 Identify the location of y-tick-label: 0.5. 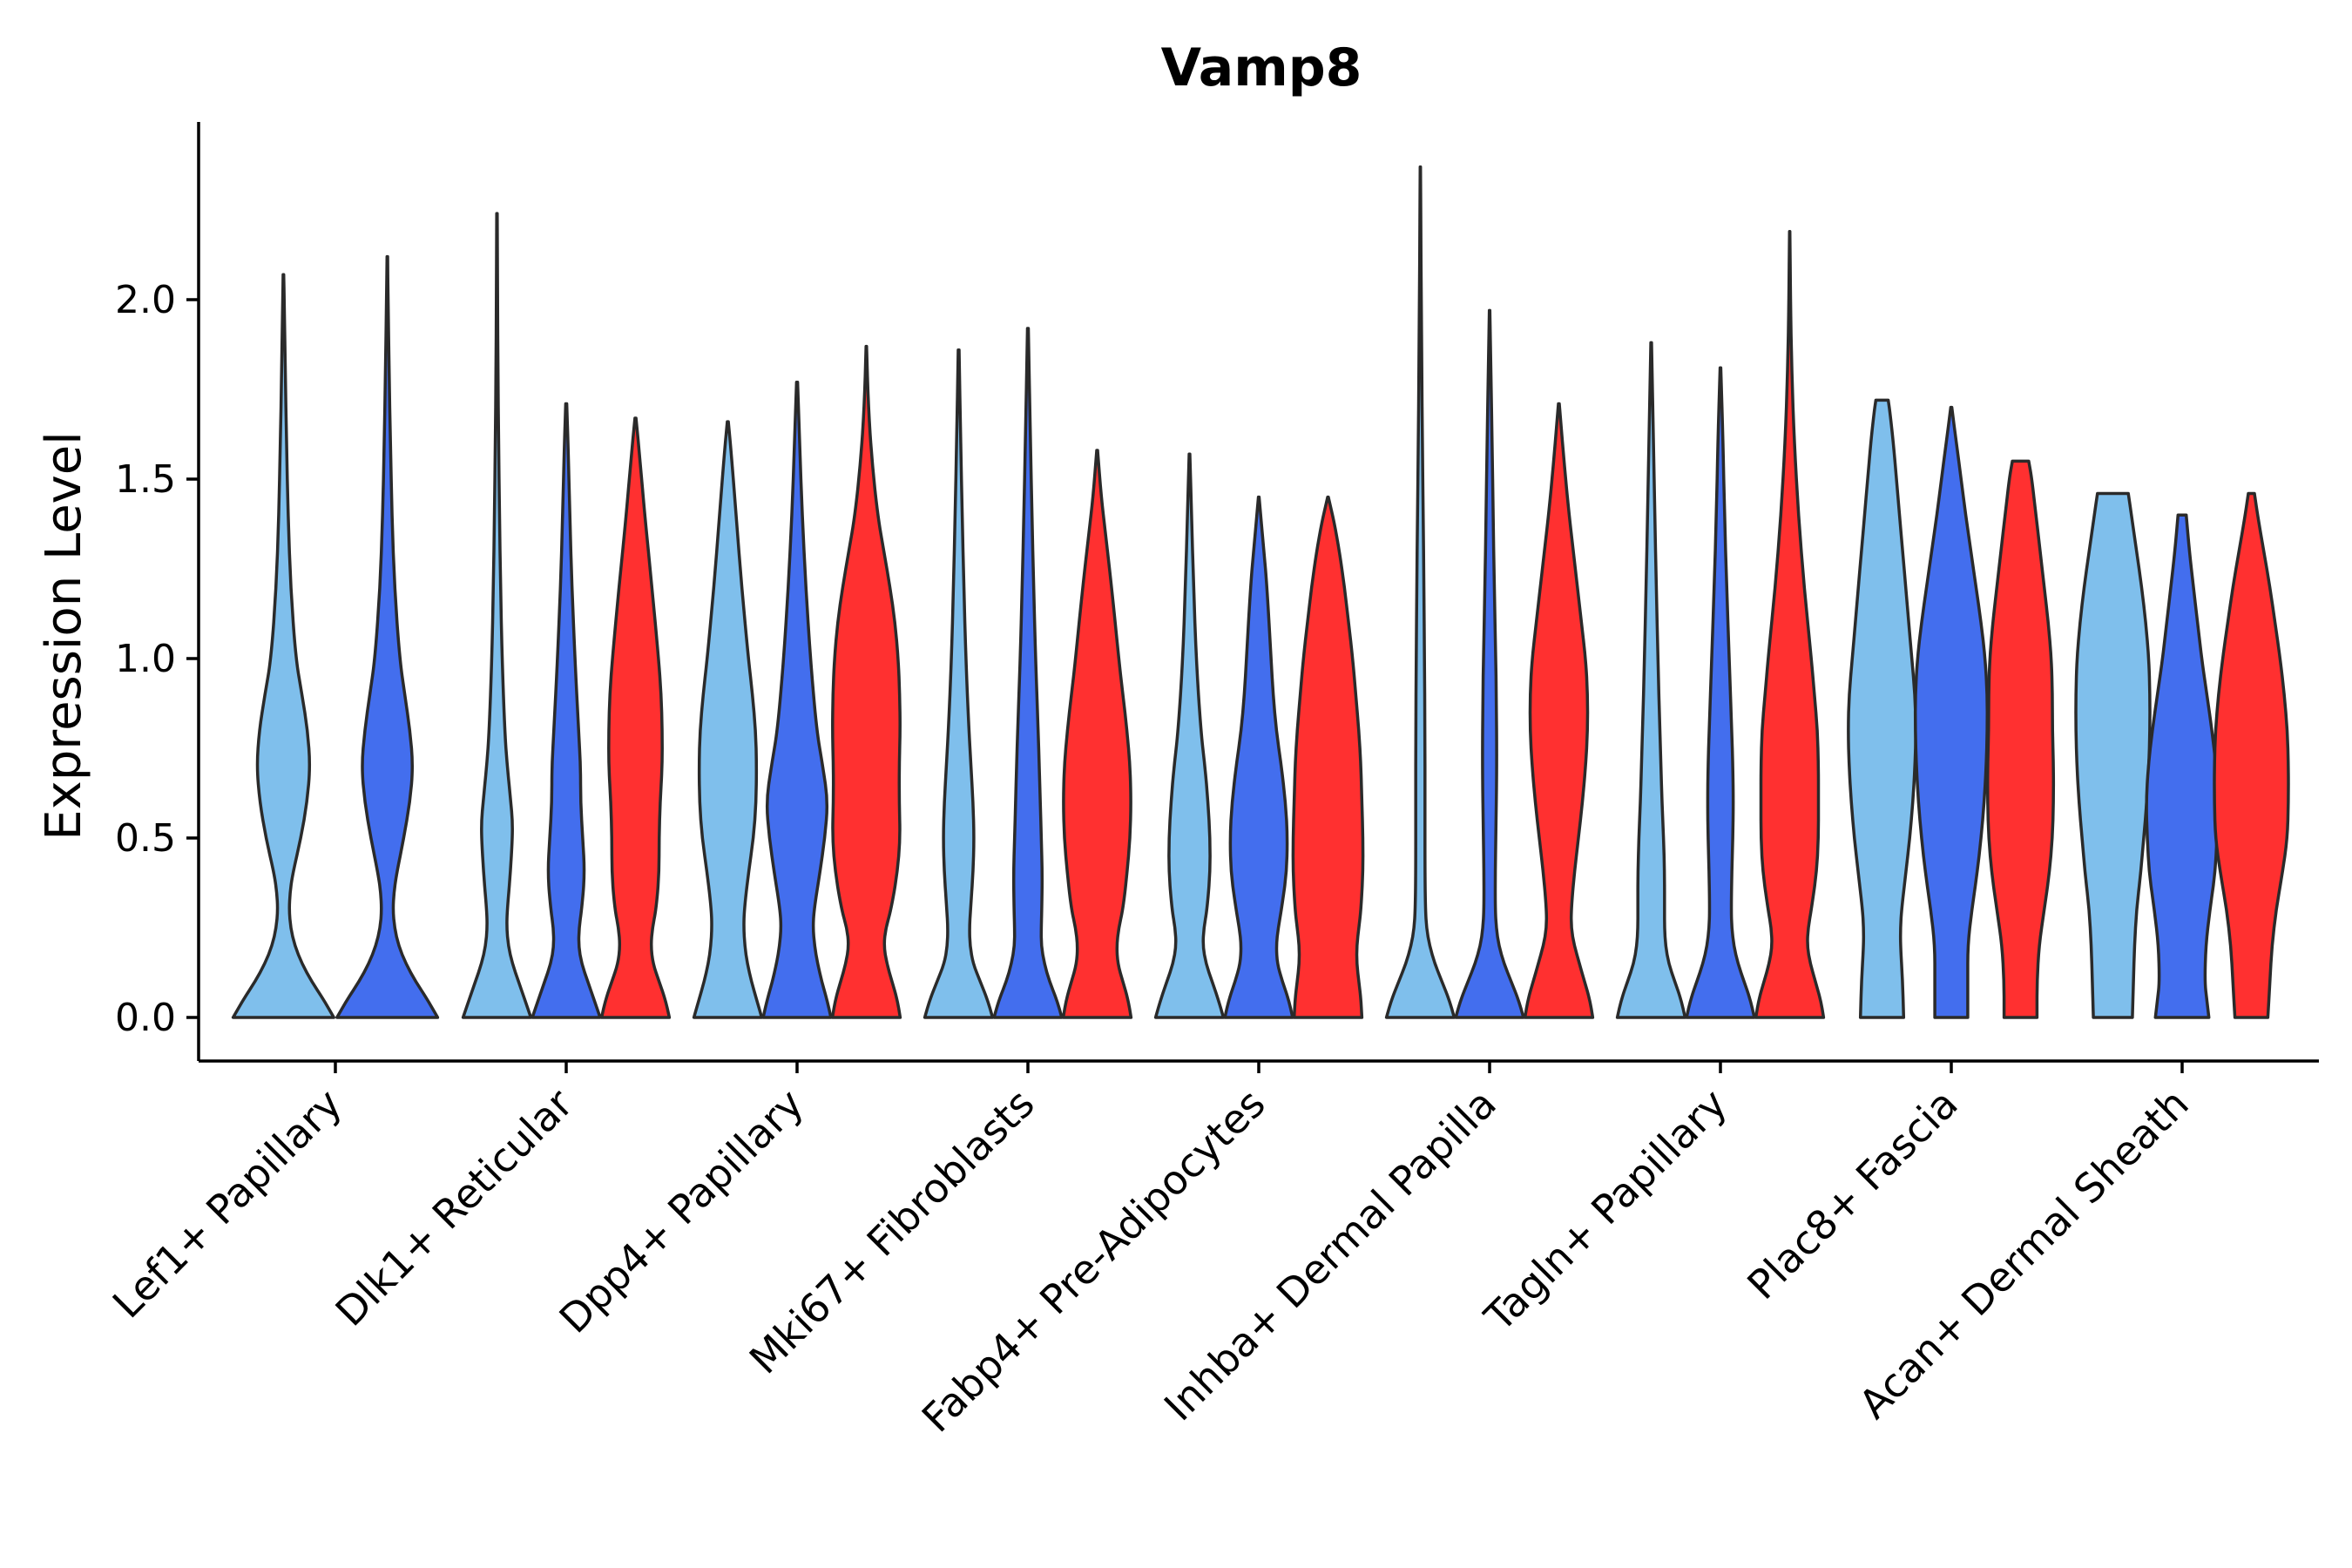
(145, 839).